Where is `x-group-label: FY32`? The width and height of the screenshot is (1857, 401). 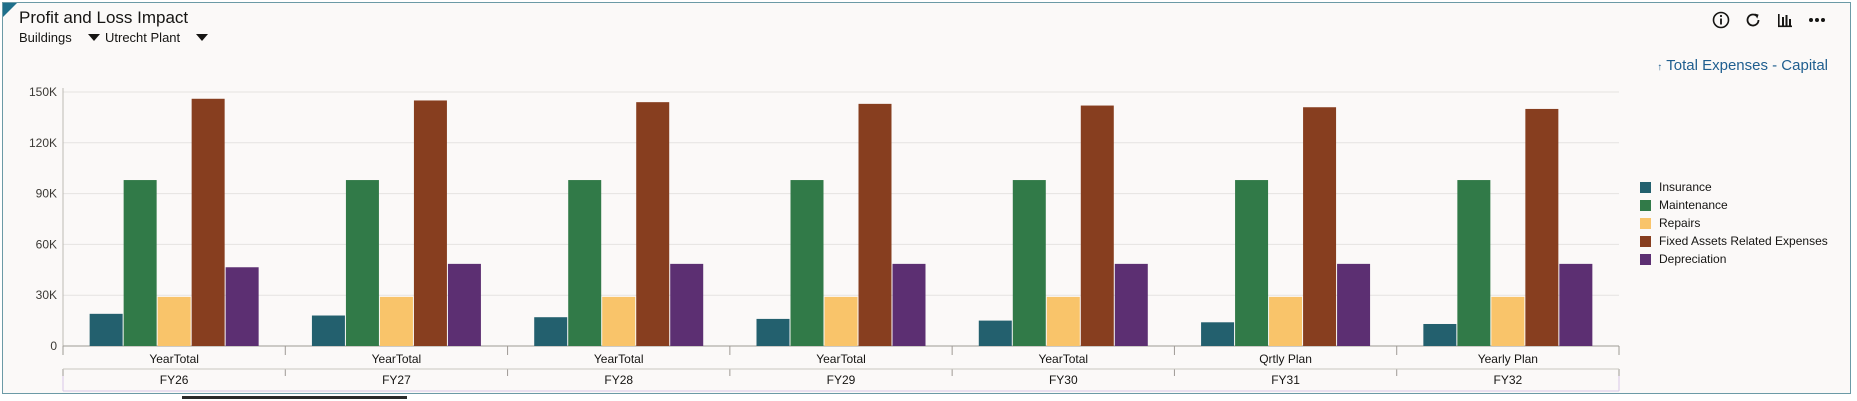
x-group-label: FY32 is located at coordinates (1508, 380).